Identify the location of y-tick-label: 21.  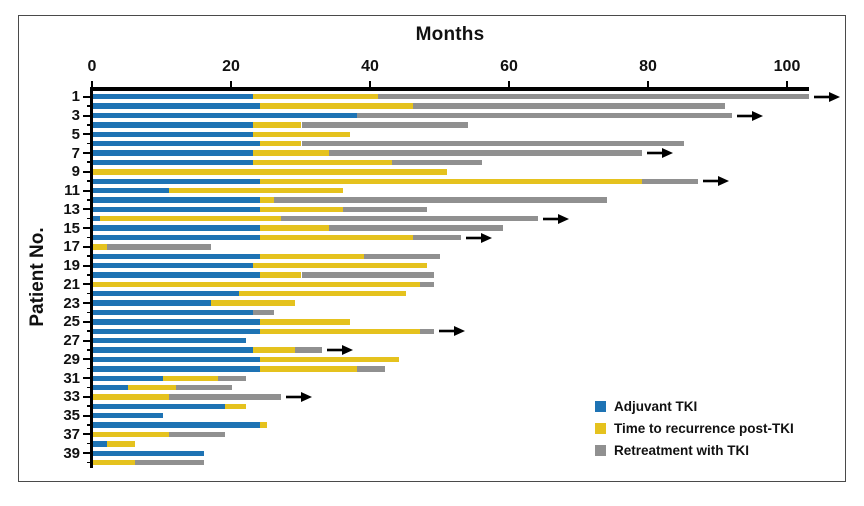
(71, 284).